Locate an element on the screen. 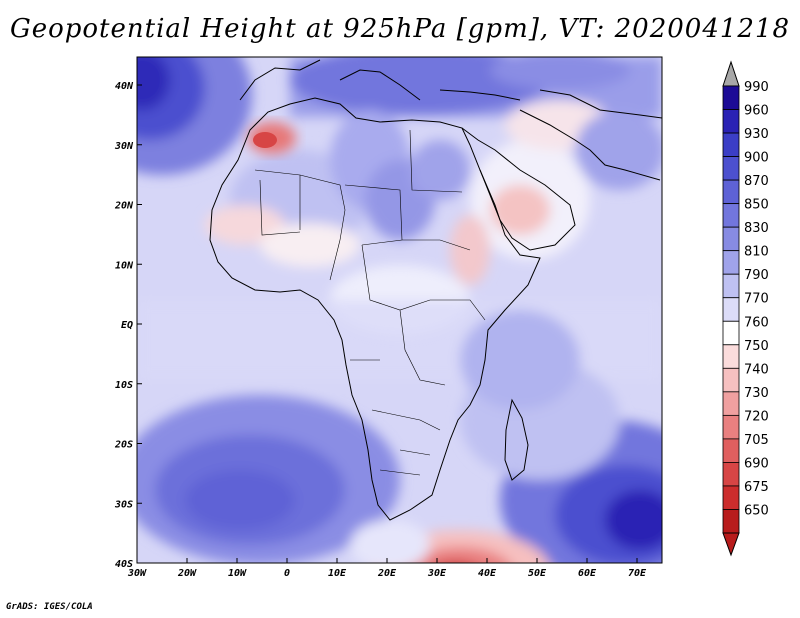 Image resolution: width=800 pixels, height=618 pixels. colorbar-label: 720 is located at coordinates (756, 416).